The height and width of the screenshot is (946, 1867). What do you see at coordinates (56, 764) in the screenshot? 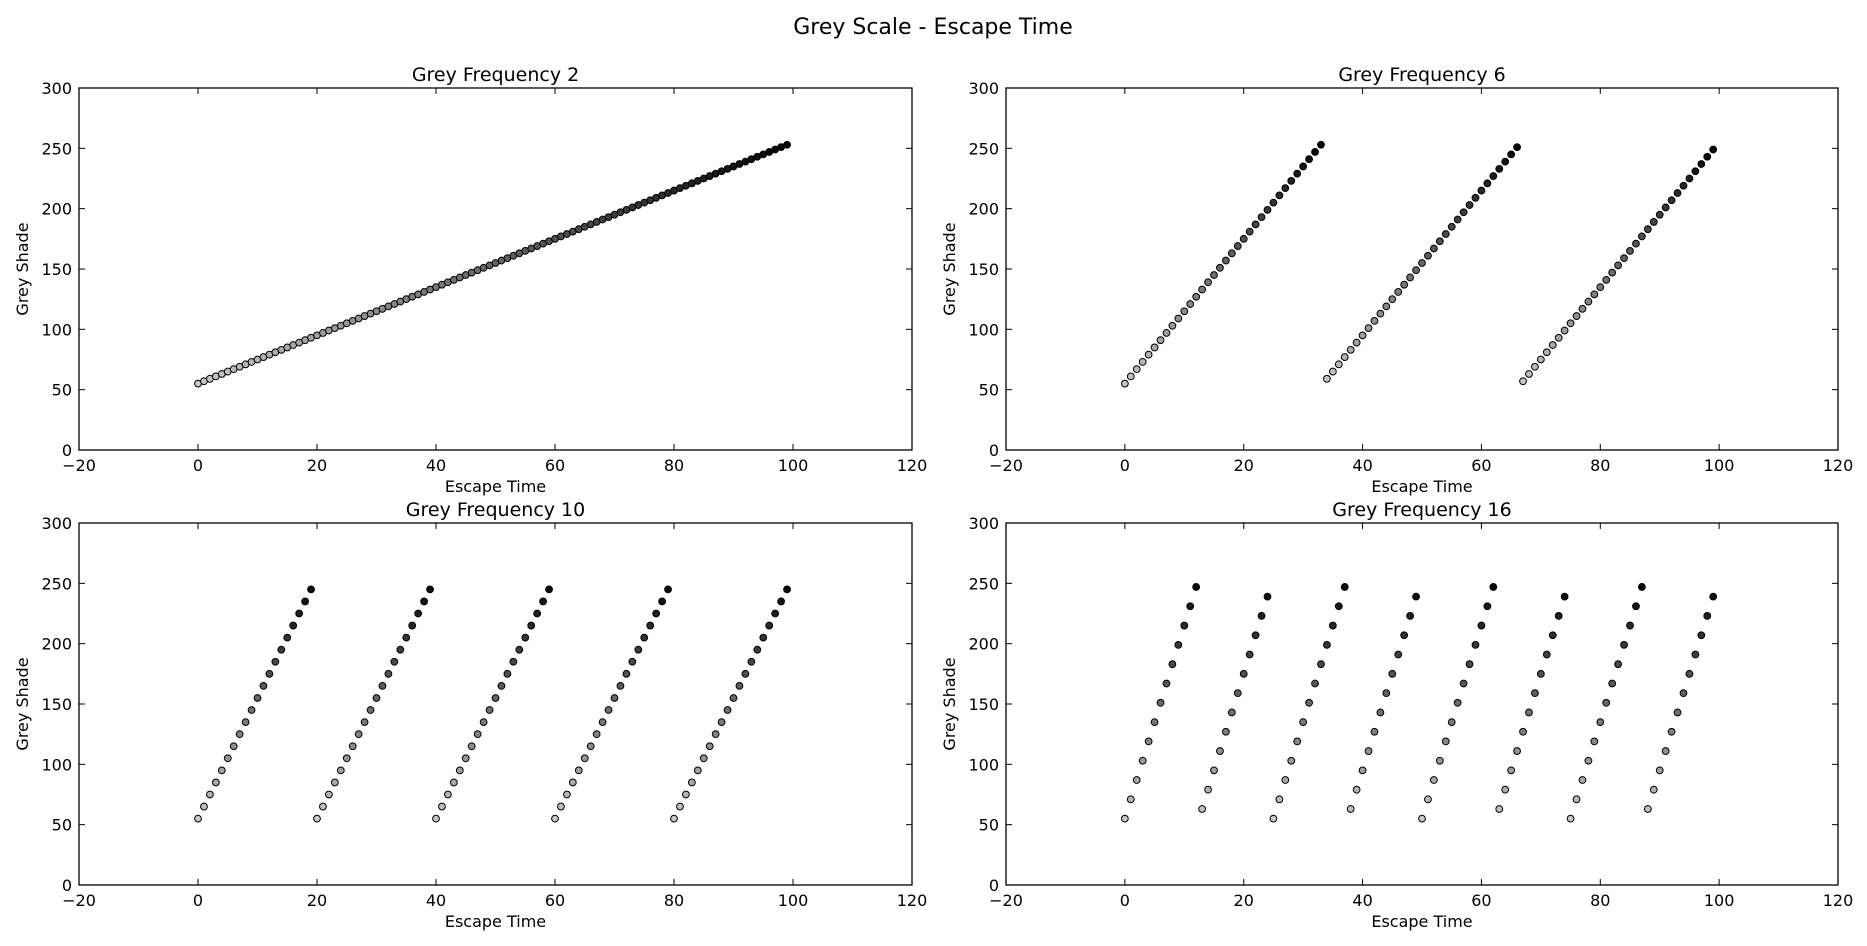
I see `y-tick-label: 100` at bounding box center [56, 764].